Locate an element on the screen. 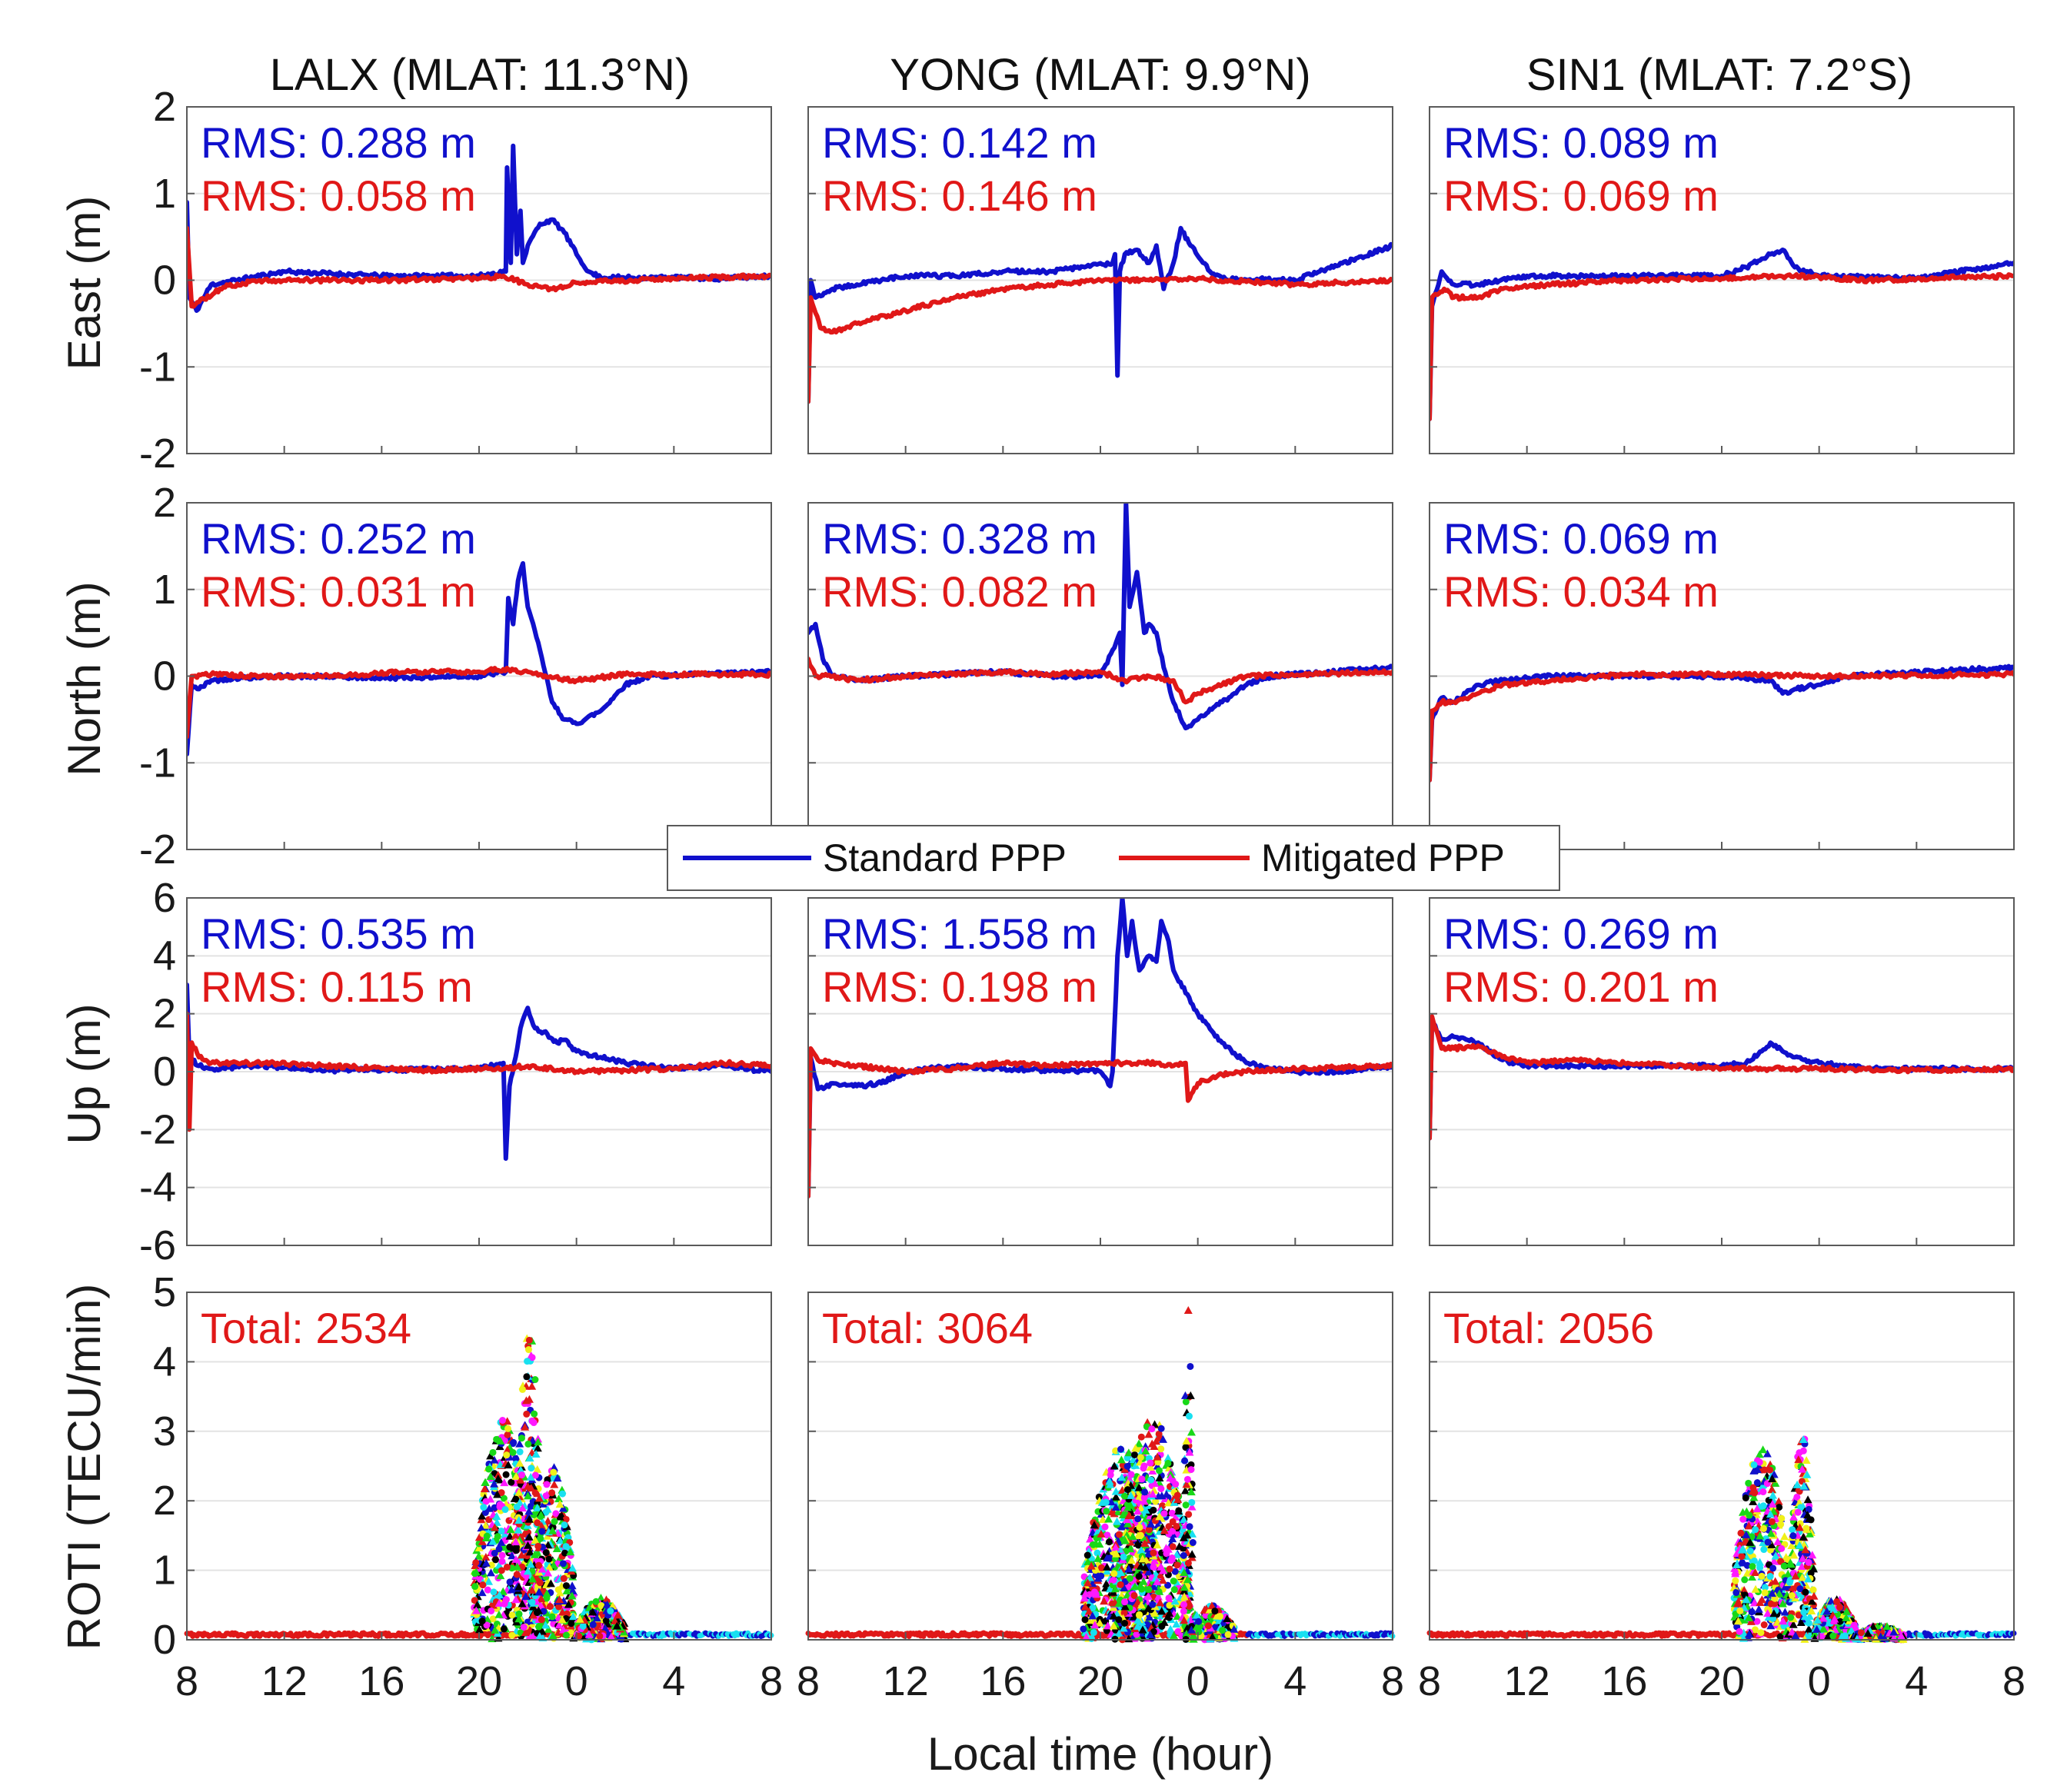 The image size is (2067, 1792). ytick-label: 0 is located at coordinates (164, 1640).